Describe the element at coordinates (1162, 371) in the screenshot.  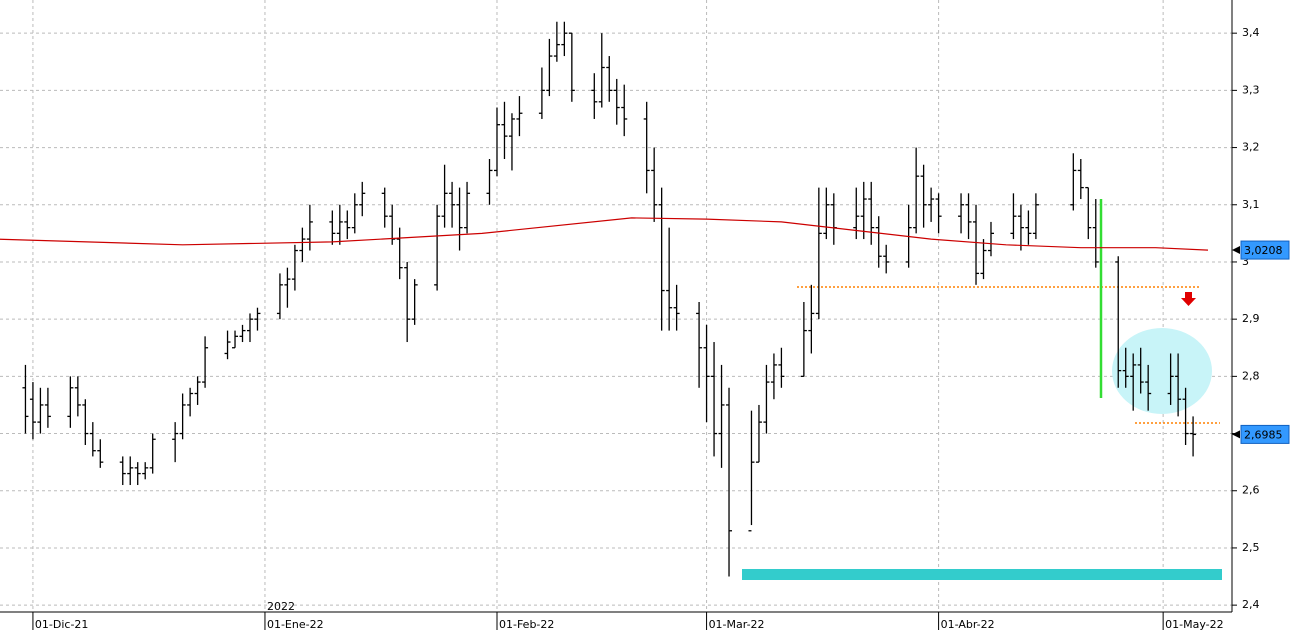
I see `highlight-ellipse` at that location.